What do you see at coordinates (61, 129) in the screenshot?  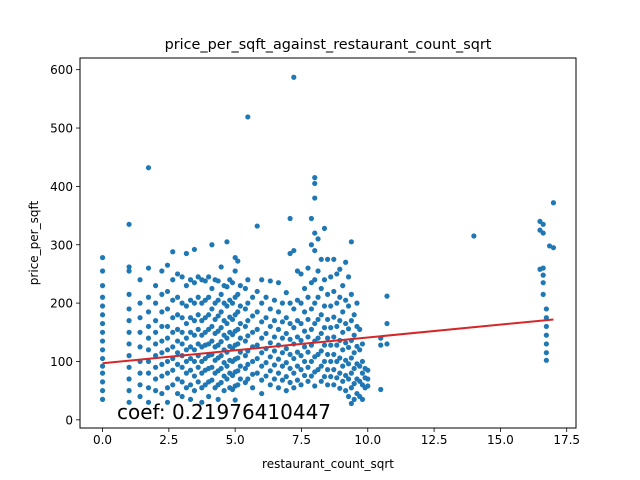 I see `y-tick-label: 500` at bounding box center [61, 129].